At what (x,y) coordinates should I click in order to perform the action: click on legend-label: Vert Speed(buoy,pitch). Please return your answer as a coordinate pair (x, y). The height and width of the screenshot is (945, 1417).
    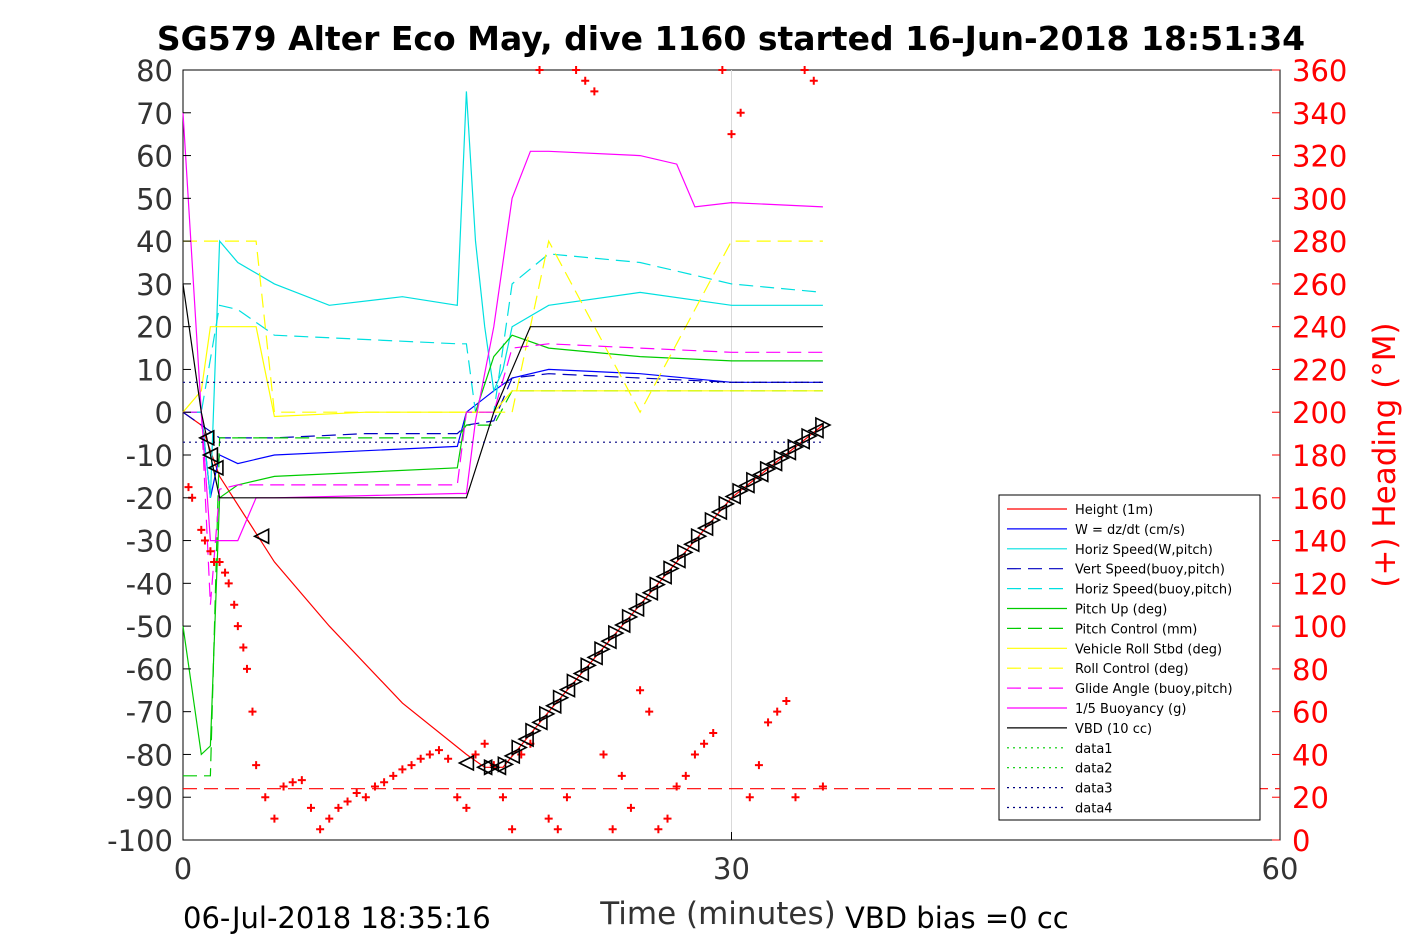
    Looking at the image, I should click on (1150, 570).